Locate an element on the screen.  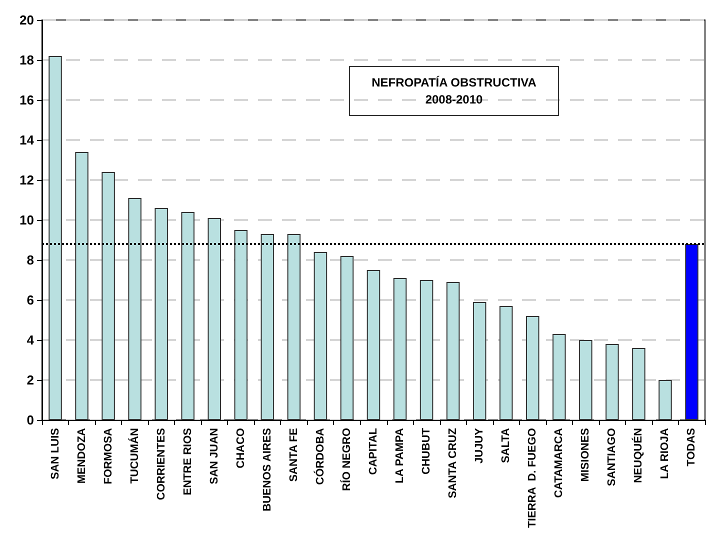
x-tick-label: JUJUY is located at coordinates (480, 445).